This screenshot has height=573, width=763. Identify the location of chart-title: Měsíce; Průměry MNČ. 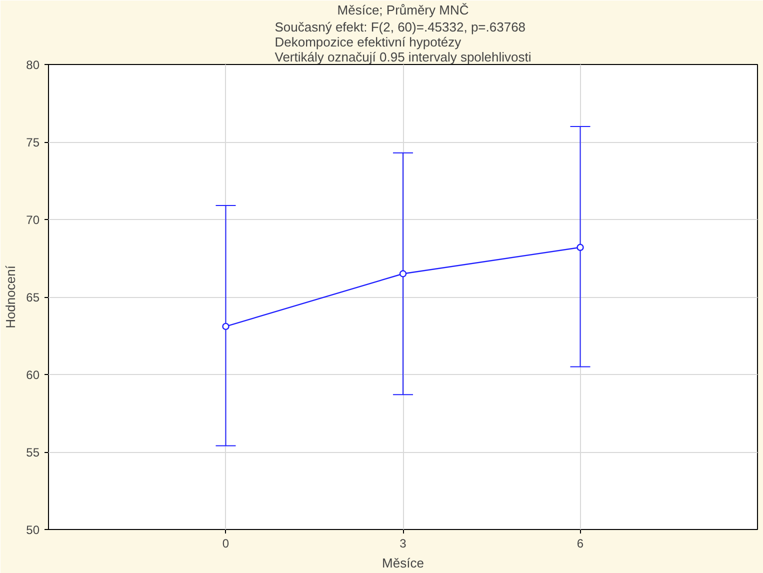
(403, 10).